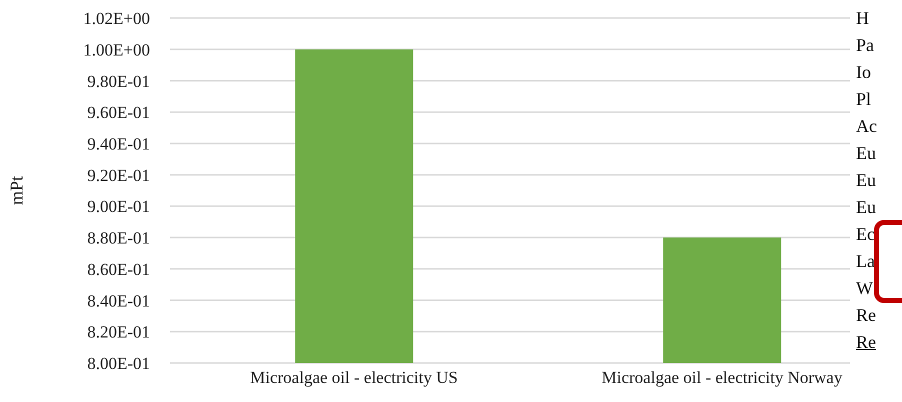 This screenshot has height=402, width=902. What do you see at coordinates (16, 191) in the screenshot?
I see `y-axis-title: mPt` at bounding box center [16, 191].